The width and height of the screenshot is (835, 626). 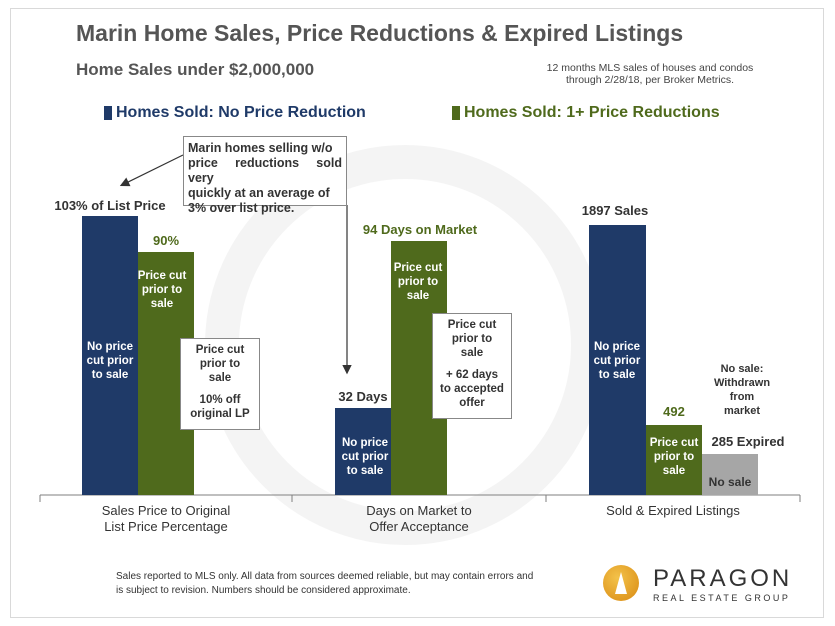 What do you see at coordinates (166, 526) in the screenshot?
I see `axis-label-g1-l2: List Price Percentage` at bounding box center [166, 526].